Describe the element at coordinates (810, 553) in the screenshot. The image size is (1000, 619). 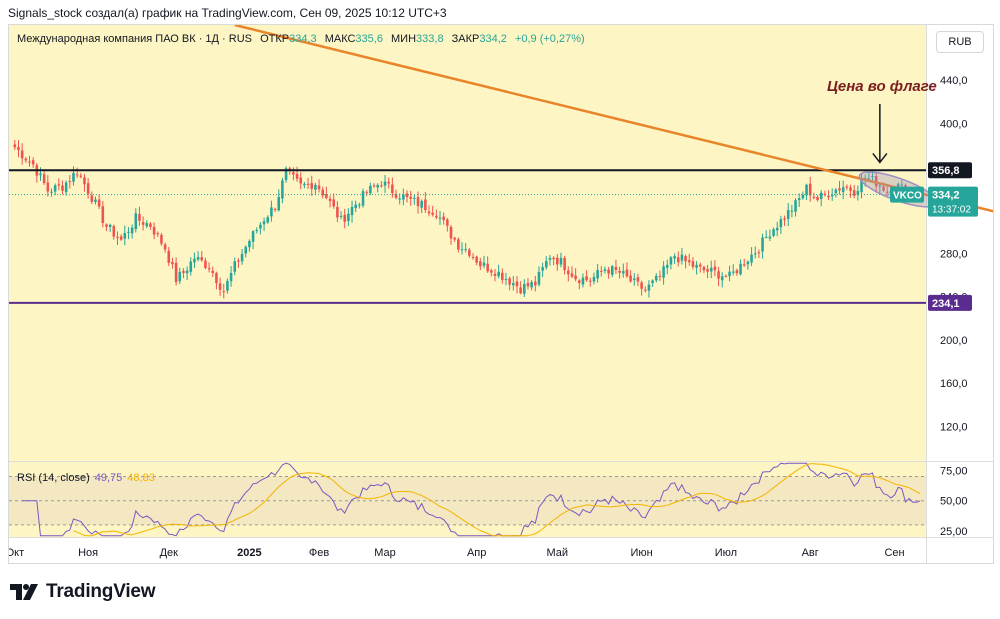
I see `time-tick-label: Авг` at that location.